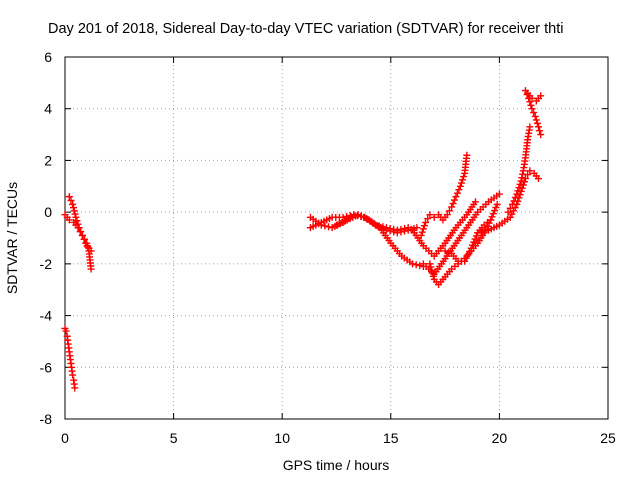 This screenshot has height=480, width=640. What do you see at coordinates (46, 316) in the screenshot?
I see `y-tick-label: -4` at bounding box center [46, 316].